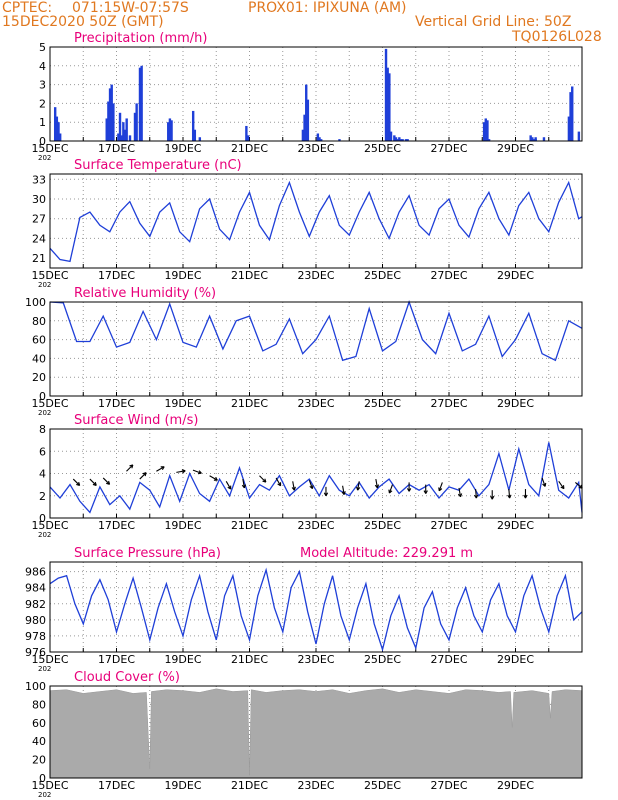 This screenshot has height=800, width=618. Describe the element at coordinates (35, 636) in the screenshot. I see `y-tick-label: 978` at that location.